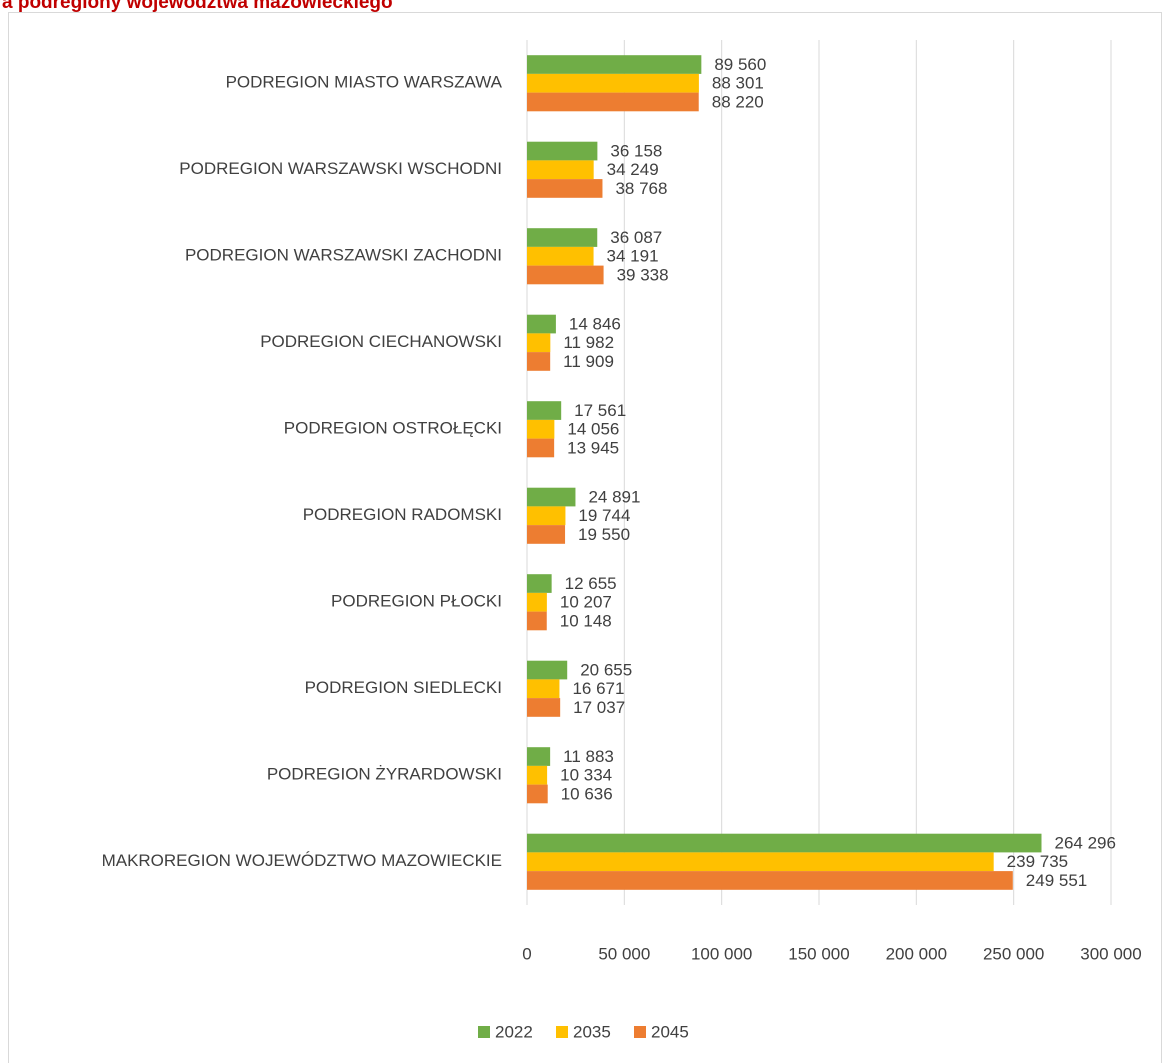 This screenshot has height=1063, width=1169. I want to click on data-label: 17 037, so click(599, 707).